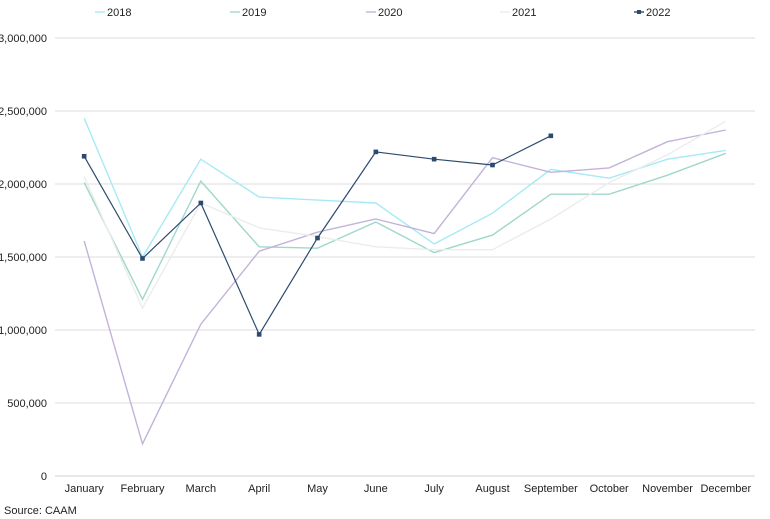 This screenshot has width=770, height=519. I want to click on legend-item-2022: 2022, so click(652, 13).